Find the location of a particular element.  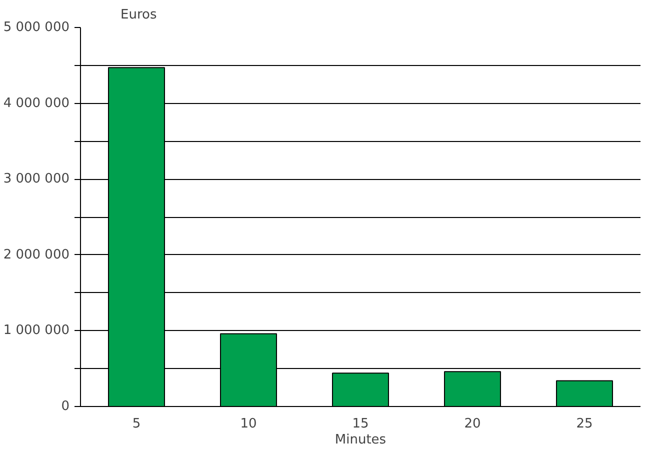

x-axis-title: Minutes is located at coordinates (360, 440).